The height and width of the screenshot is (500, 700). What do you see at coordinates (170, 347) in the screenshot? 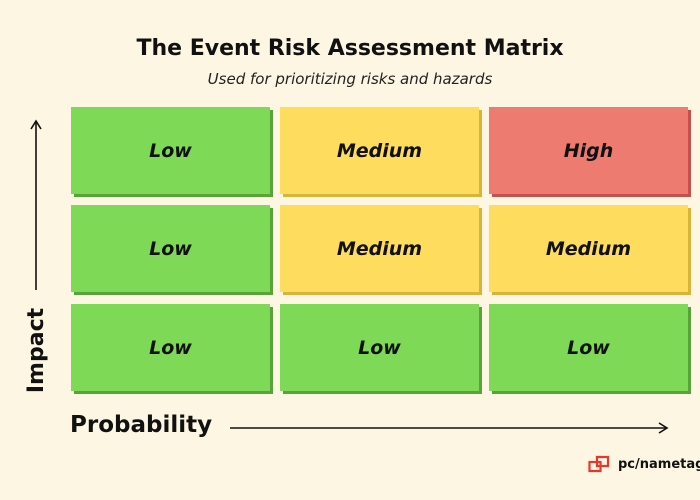
I see `matrix-cell-r3-c1: Low` at bounding box center [170, 347].